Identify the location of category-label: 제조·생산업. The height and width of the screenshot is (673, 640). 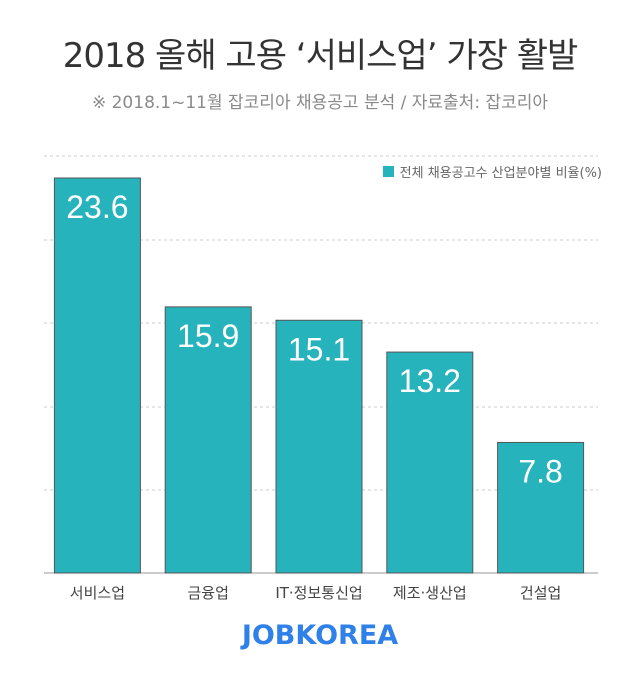
(430, 593).